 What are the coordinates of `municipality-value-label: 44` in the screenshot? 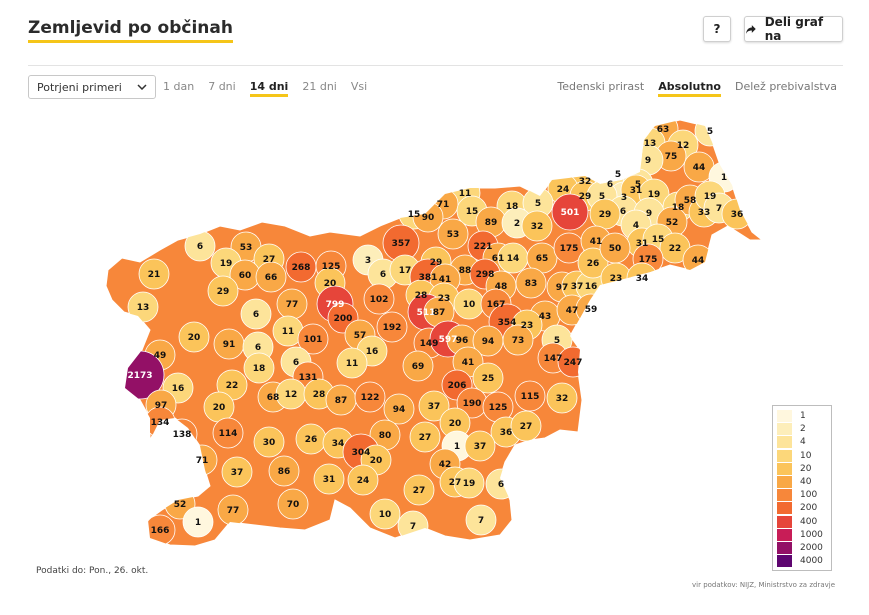 It's located at (699, 168).